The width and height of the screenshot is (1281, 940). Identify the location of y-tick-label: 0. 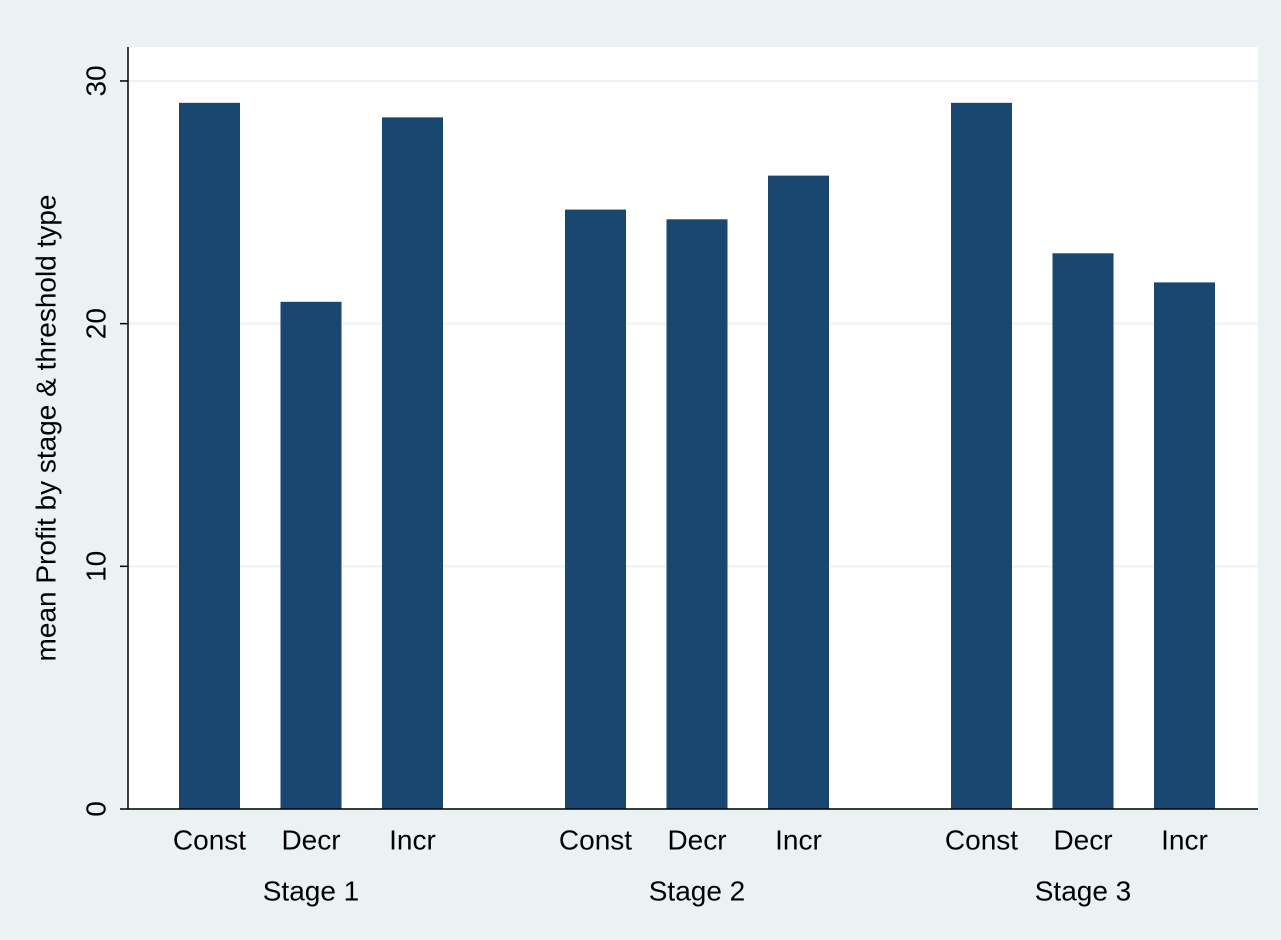
(95, 809).